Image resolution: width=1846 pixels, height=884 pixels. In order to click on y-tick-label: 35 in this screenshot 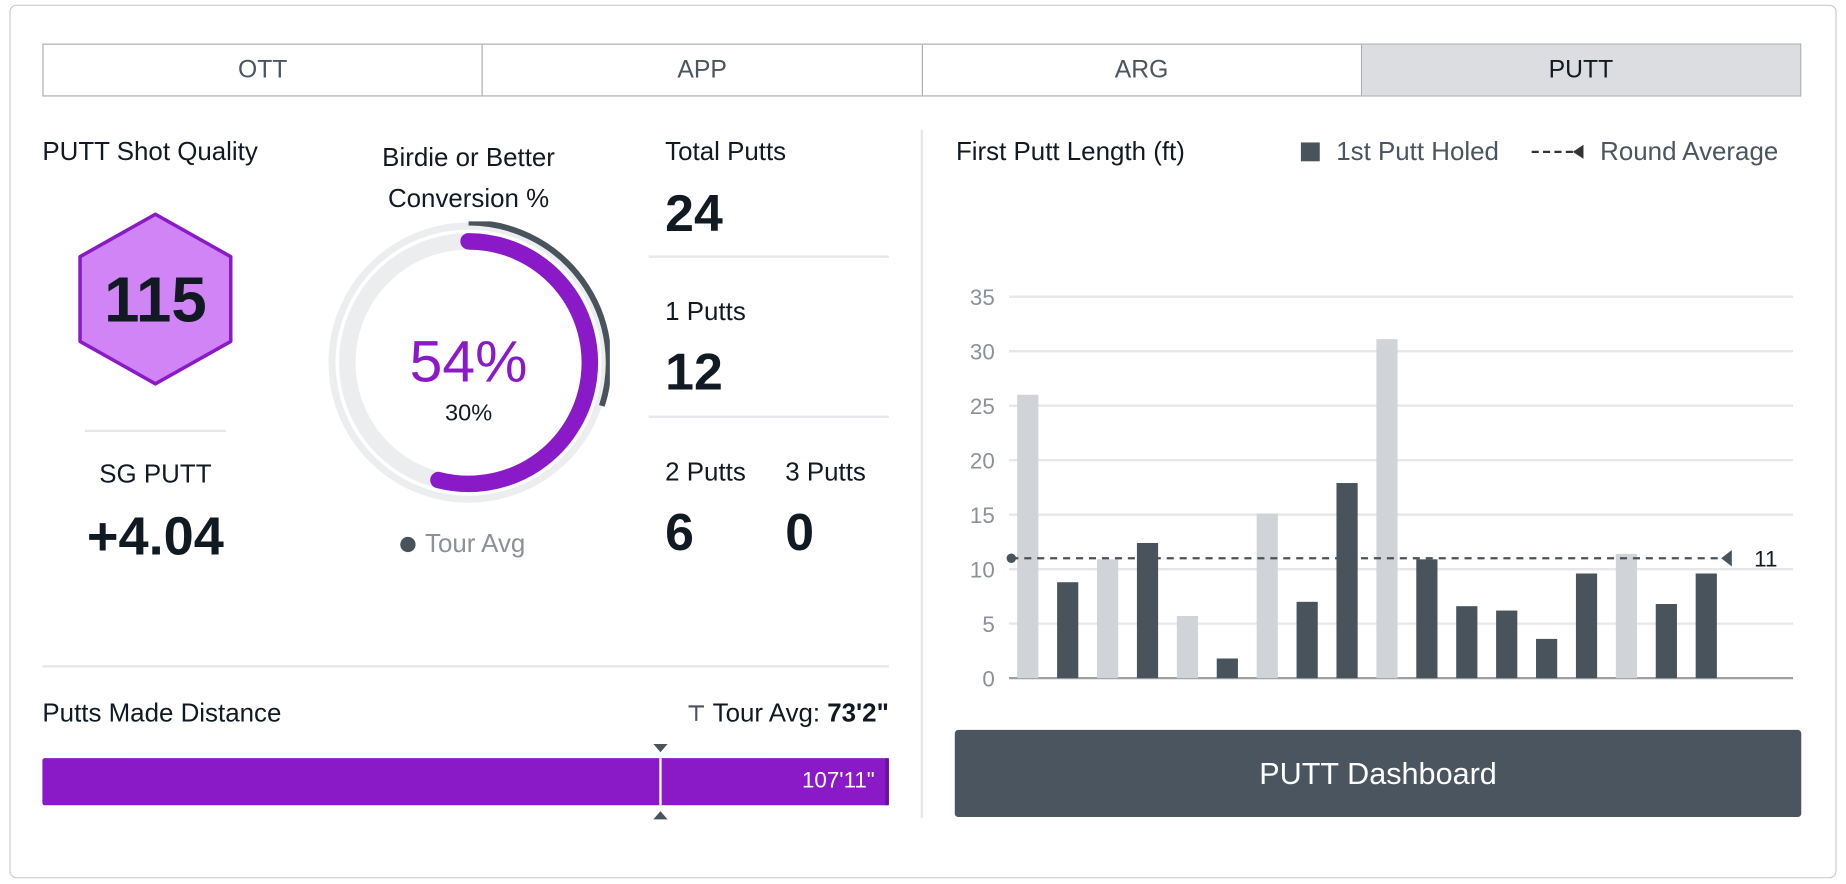, I will do `click(982, 297)`.